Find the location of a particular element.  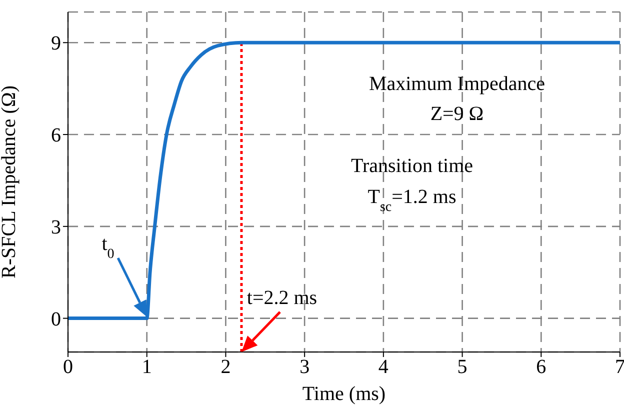

x-tick-label: 4 is located at coordinates (383, 367).